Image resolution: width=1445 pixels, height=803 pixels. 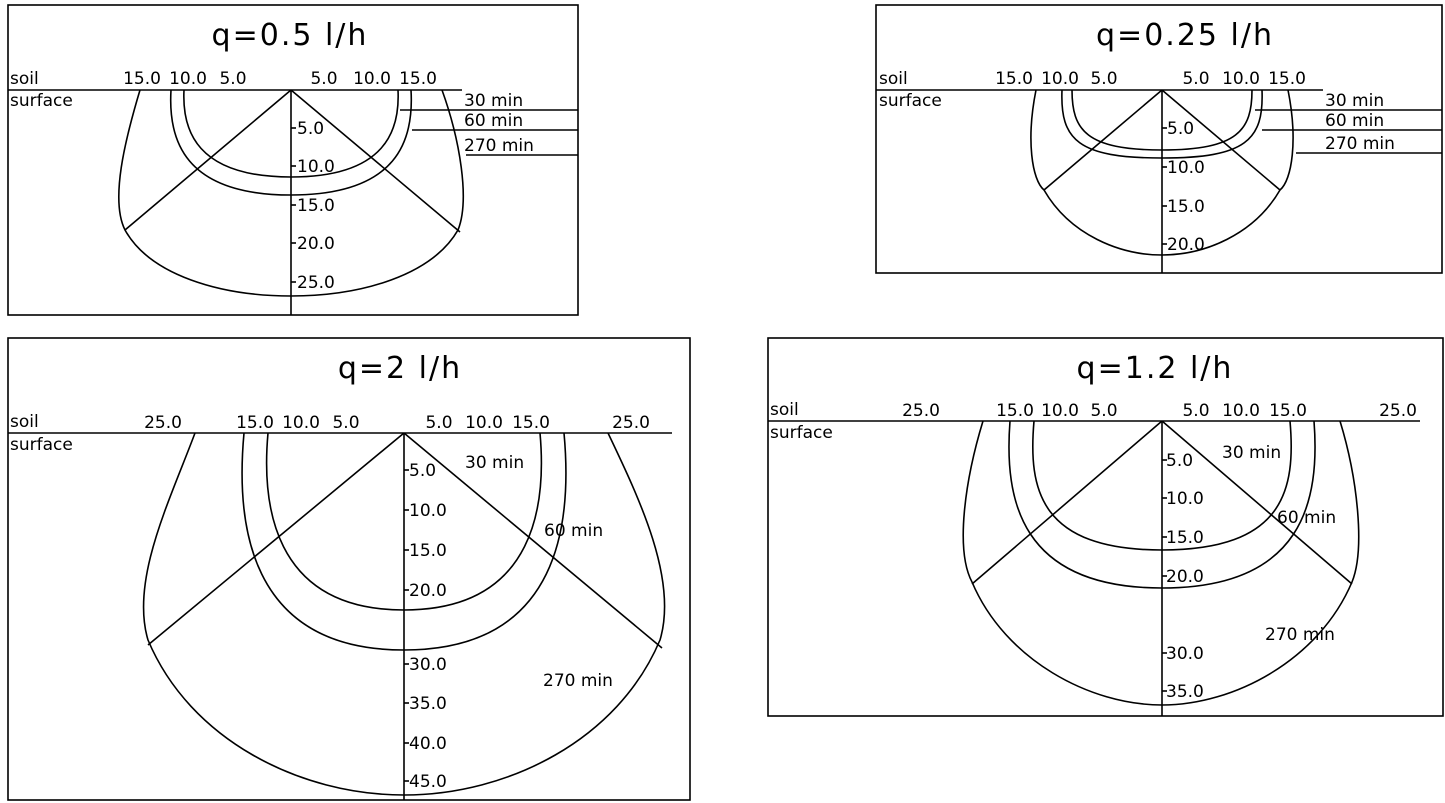 I want to click on panel-title: q=0.5 l/h, so click(x=290, y=35).